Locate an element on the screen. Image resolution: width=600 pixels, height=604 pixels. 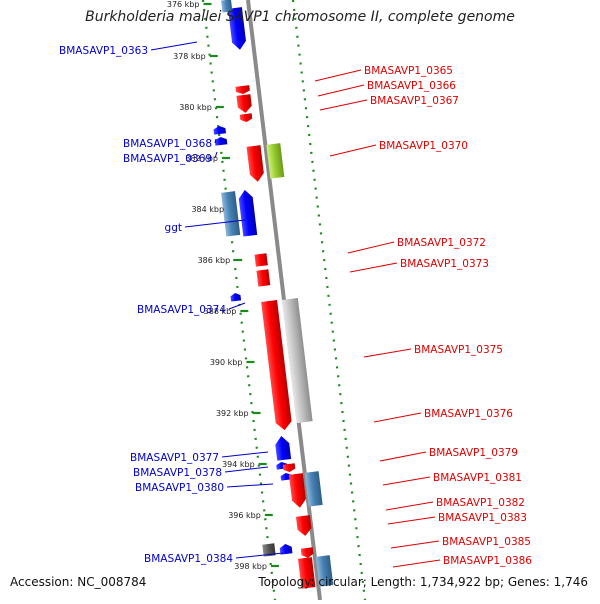
kbp-tick-label: 380 kbp is located at coordinates (195, 107).